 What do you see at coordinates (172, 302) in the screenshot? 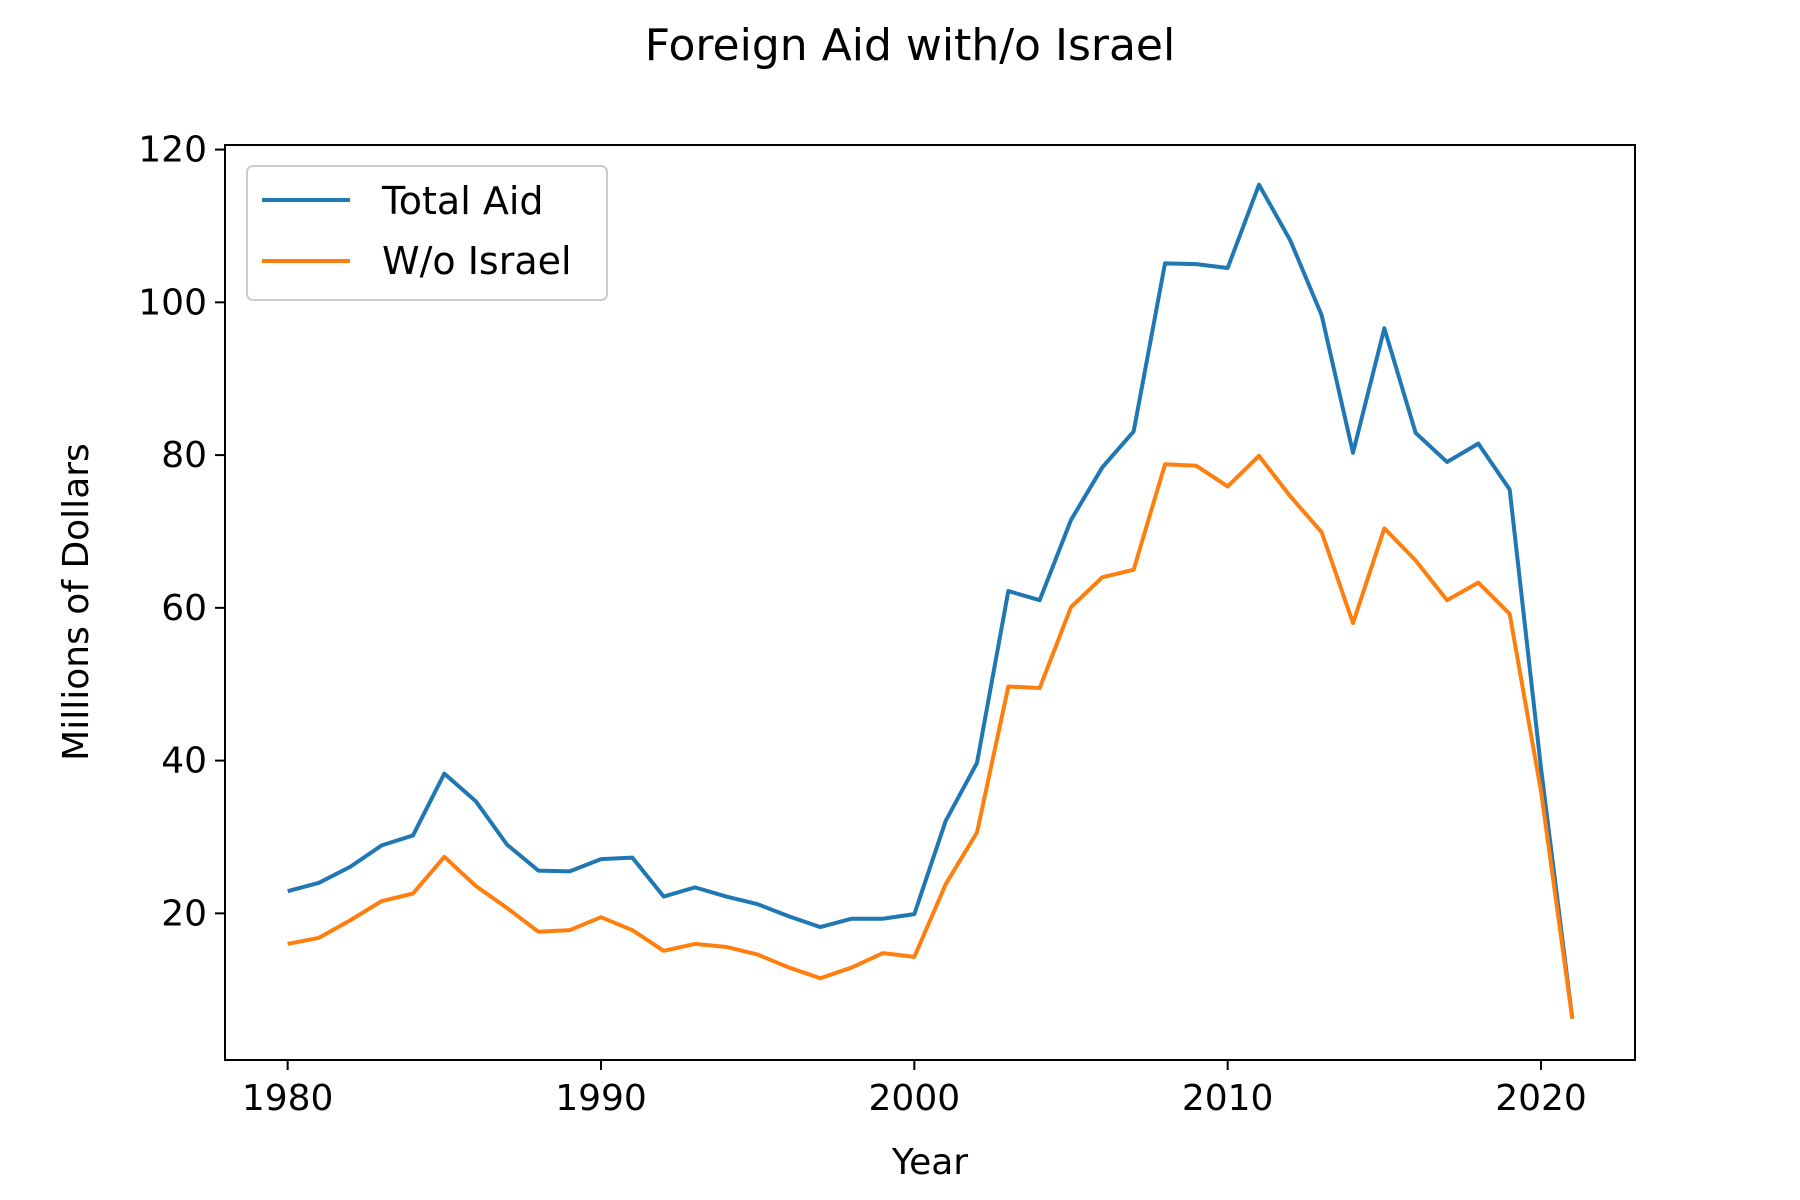
I see `y-tick-label: 100` at bounding box center [172, 302].